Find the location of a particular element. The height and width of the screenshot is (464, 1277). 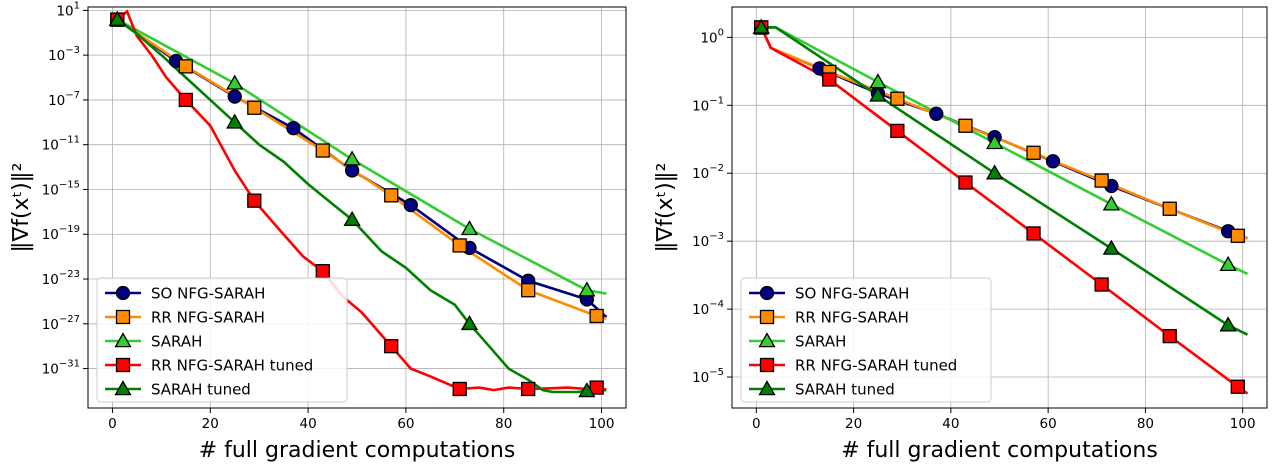

y-tick-label: 10¹ is located at coordinates (68, 9).